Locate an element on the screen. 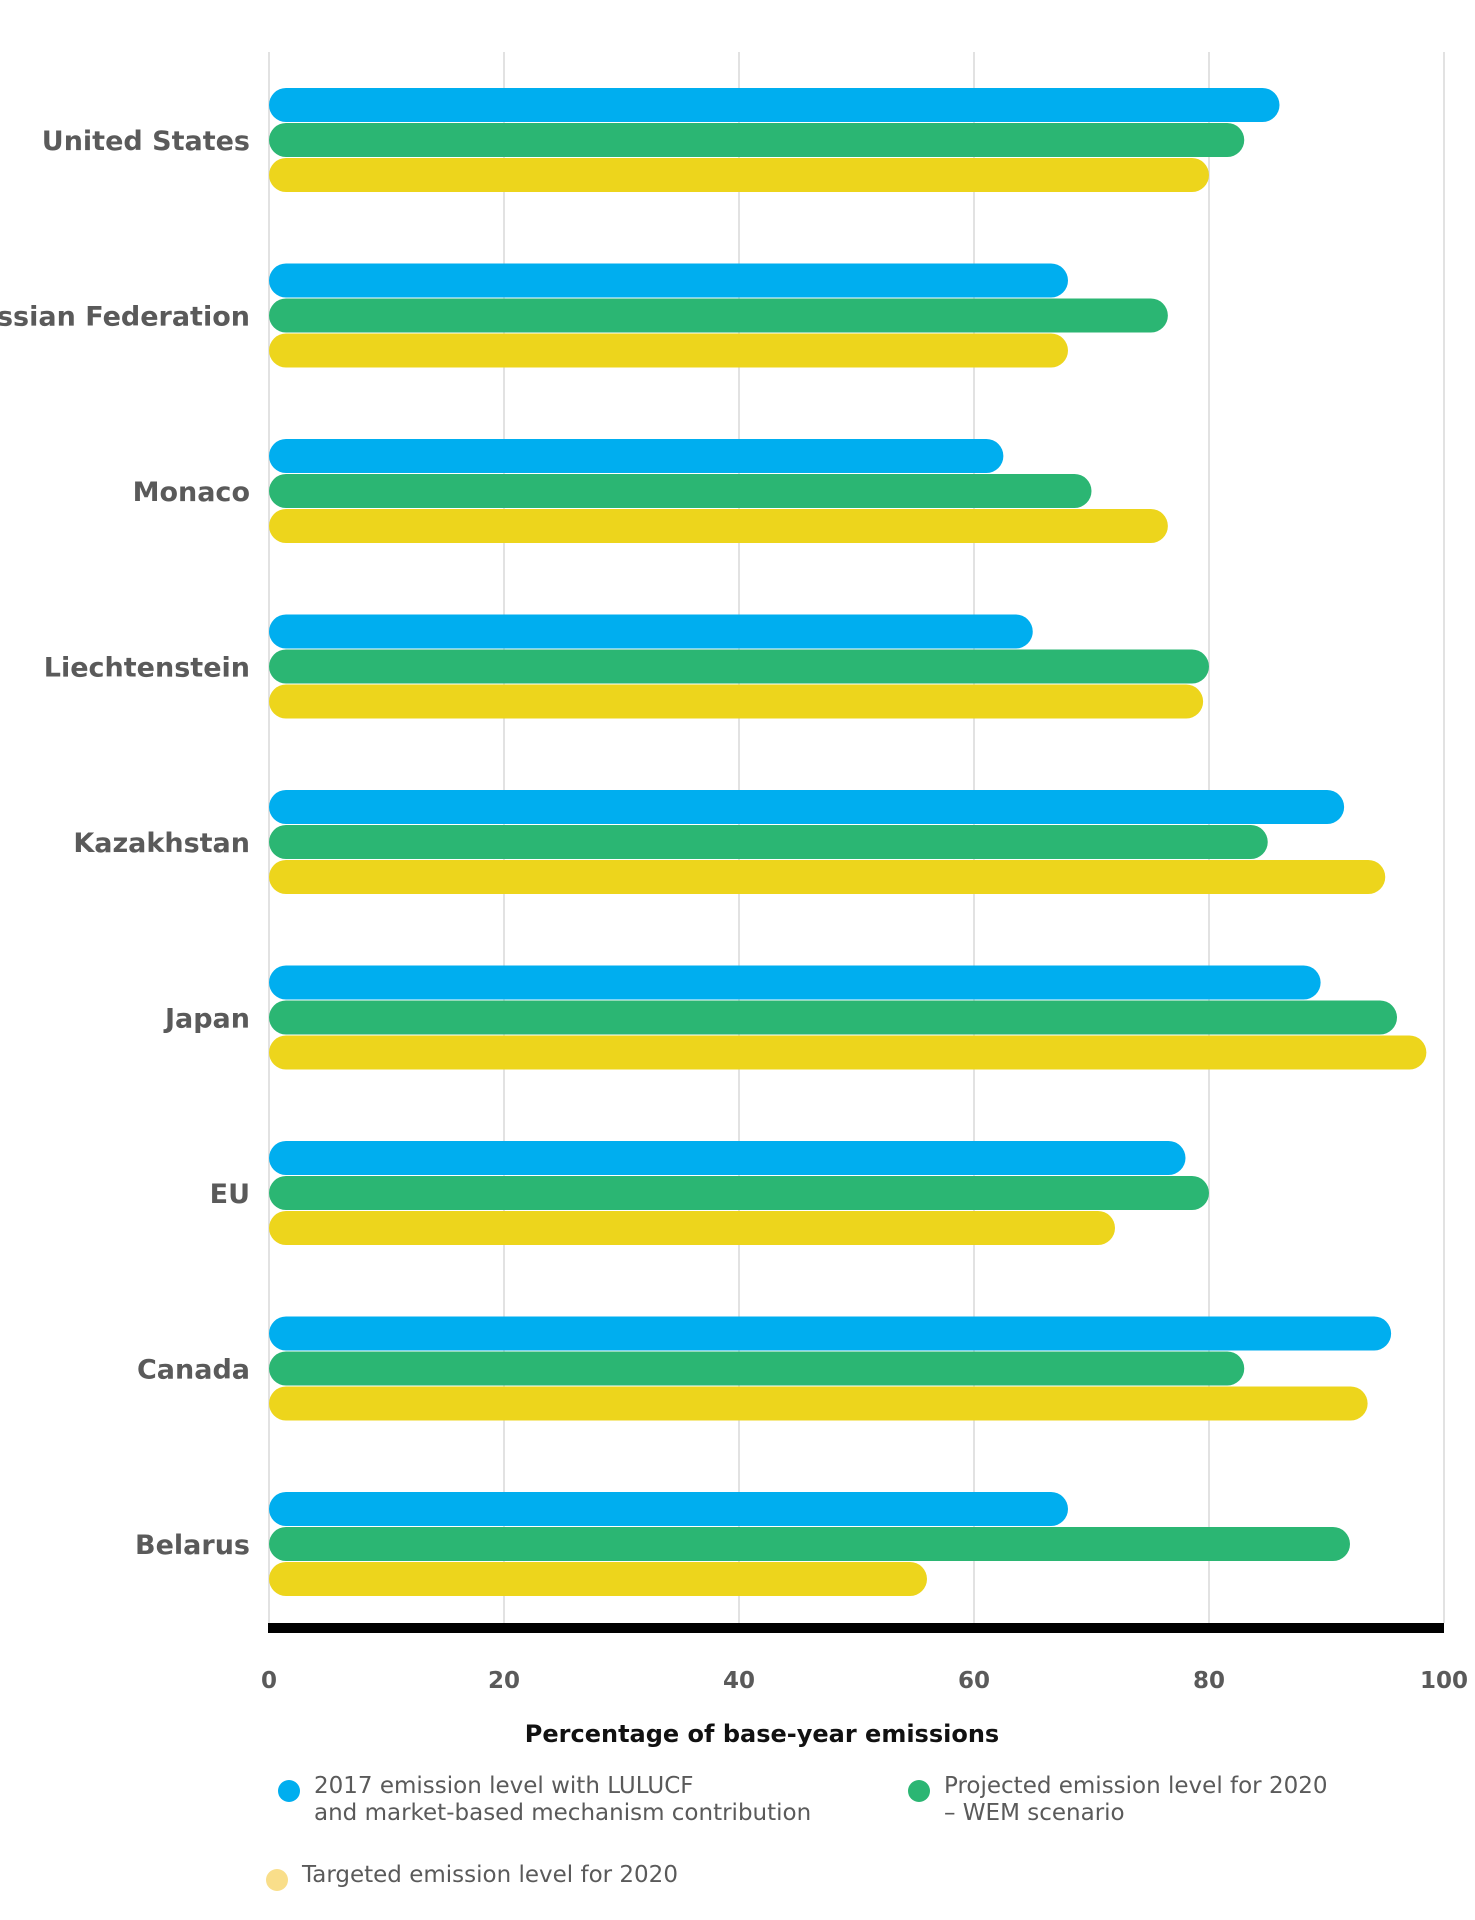 This screenshot has width=1475, height=1920. category-label: Russian Federation is located at coordinates (125, 317).